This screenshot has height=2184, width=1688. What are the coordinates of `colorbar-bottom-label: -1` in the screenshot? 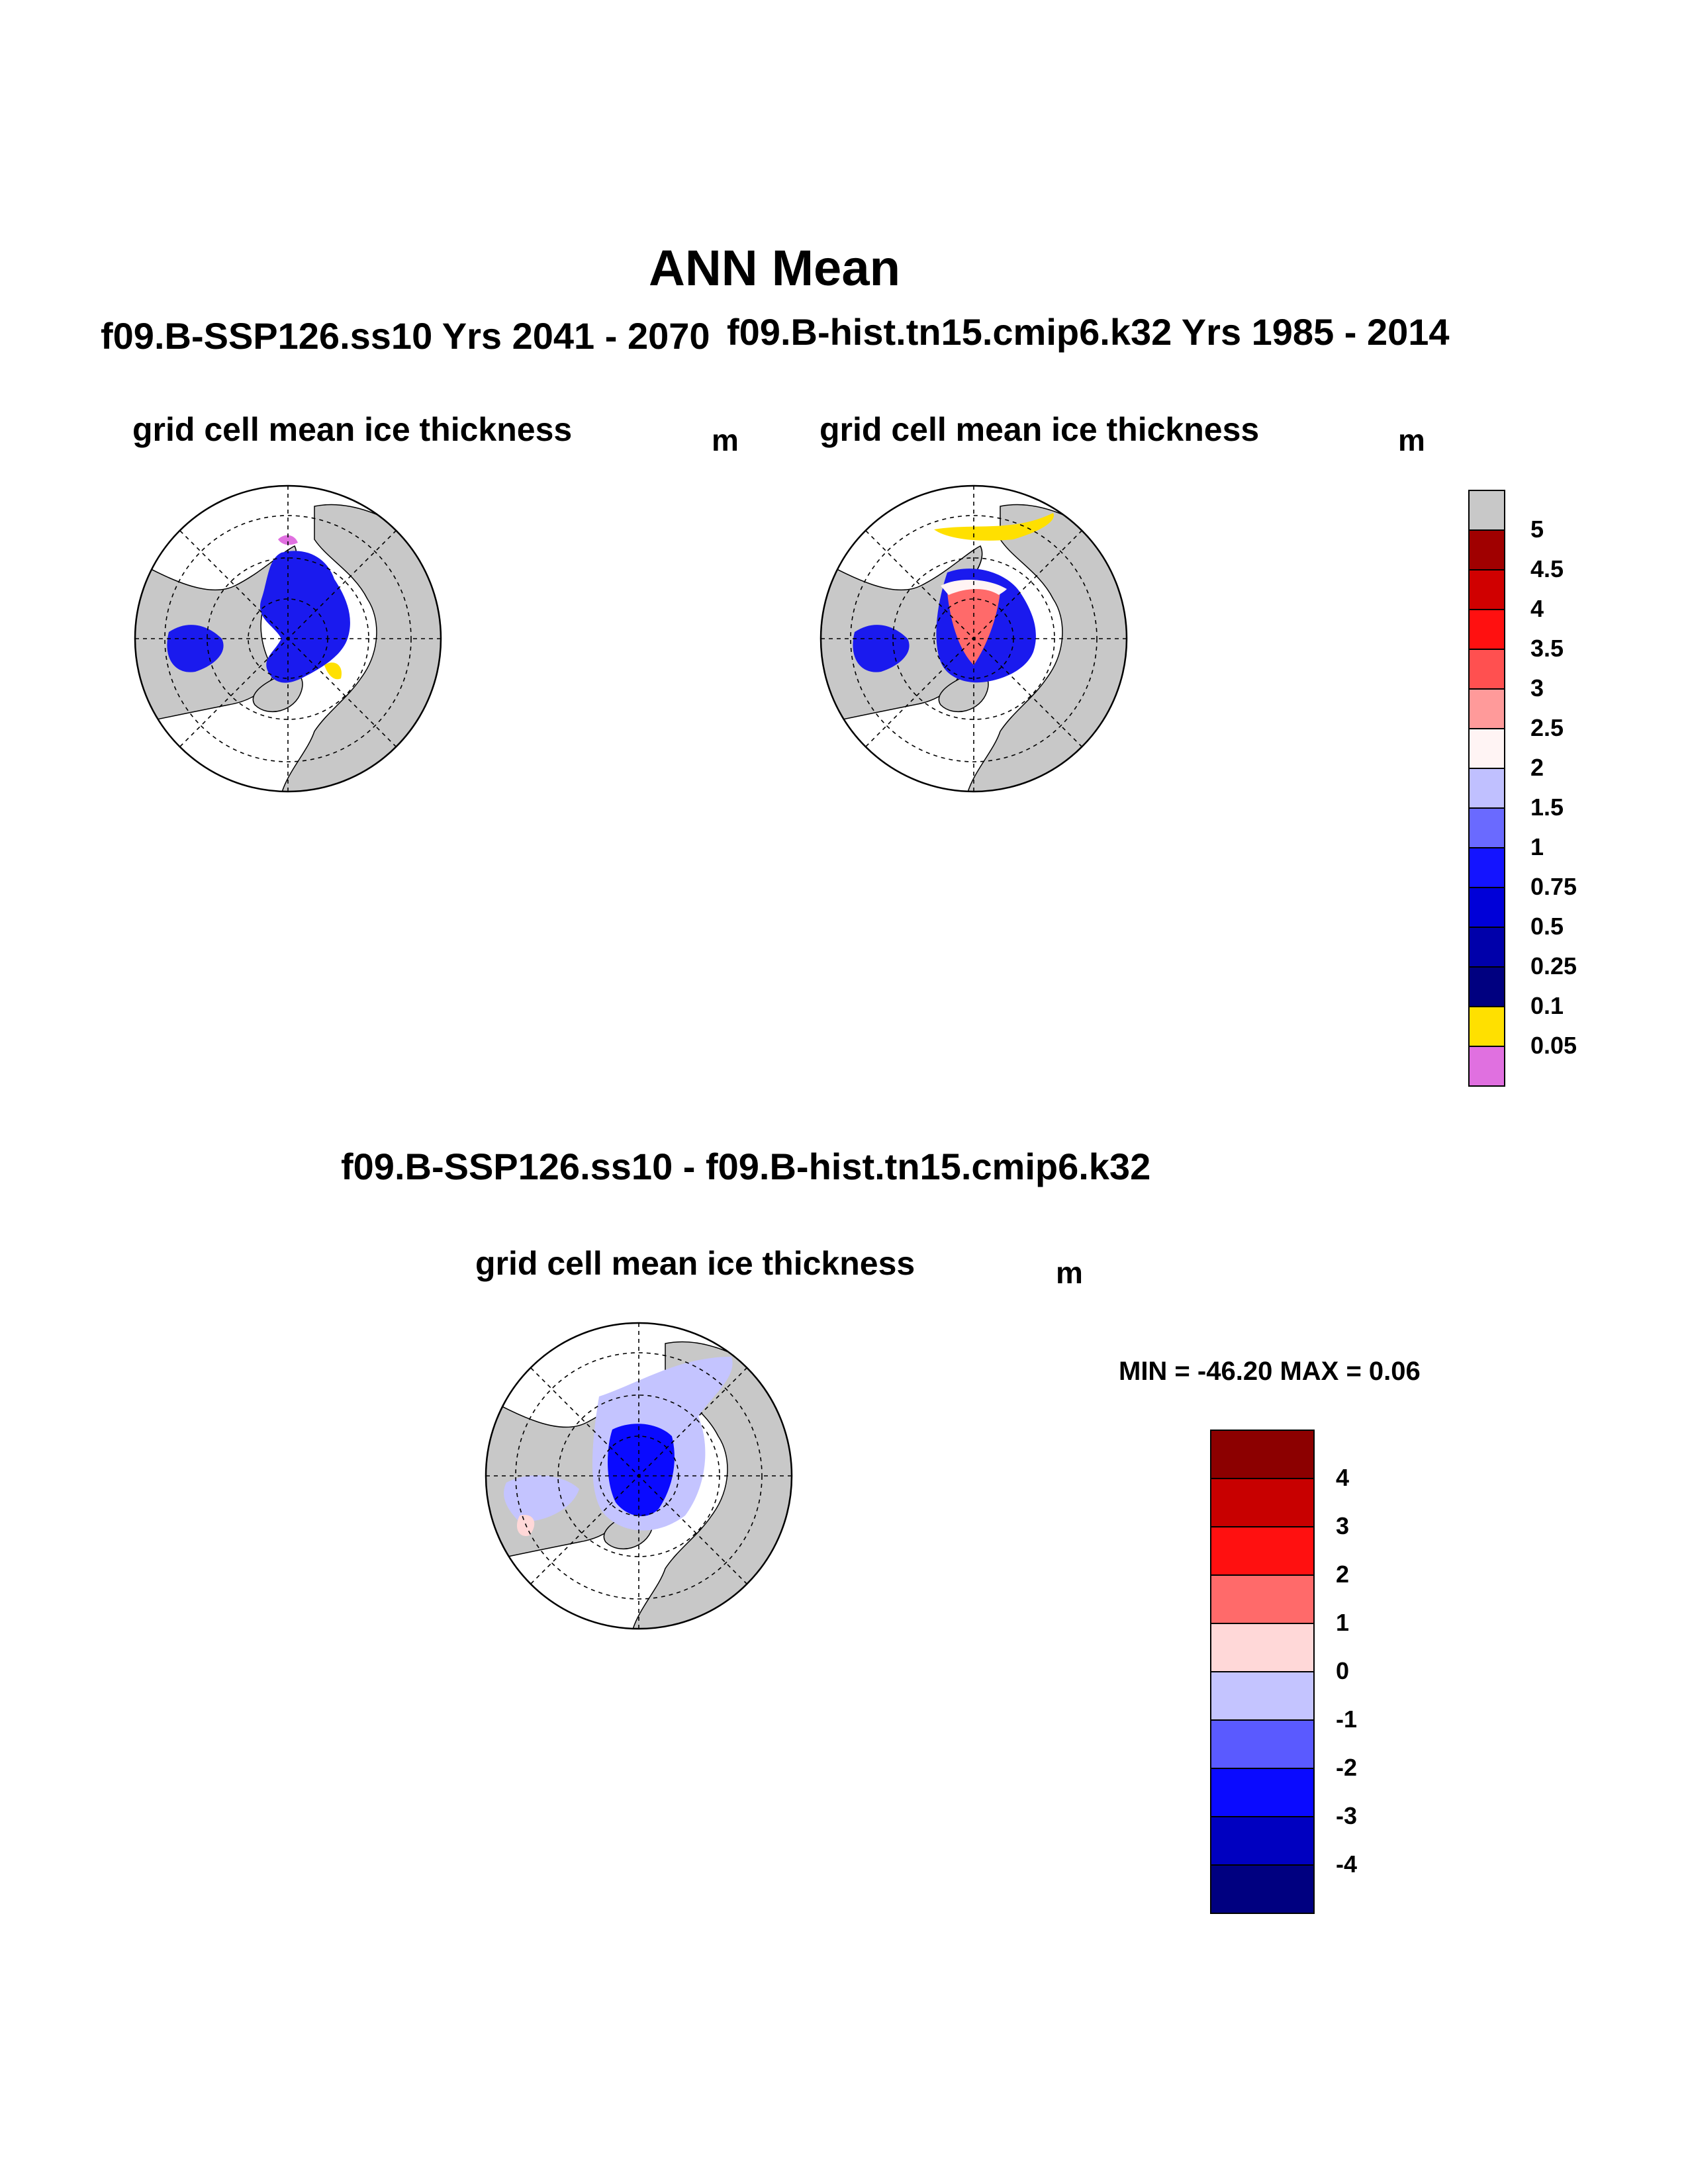 It's located at (1347, 1720).